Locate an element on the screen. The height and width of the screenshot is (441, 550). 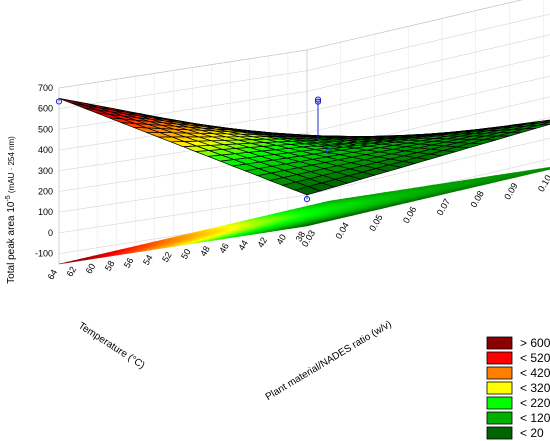
x-axis-label: Temperature (°C) is located at coordinates (111, 345).